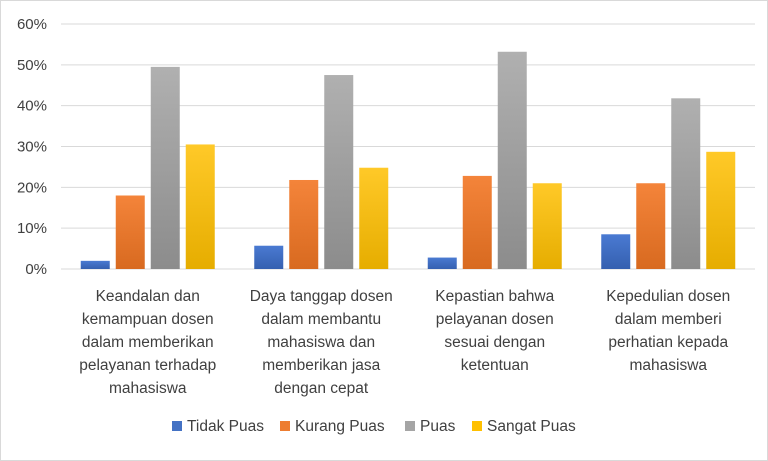 This screenshot has height=461, width=768. What do you see at coordinates (225, 426) in the screenshot?
I see `legend-label: Tidak Puas` at bounding box center [225, 426].